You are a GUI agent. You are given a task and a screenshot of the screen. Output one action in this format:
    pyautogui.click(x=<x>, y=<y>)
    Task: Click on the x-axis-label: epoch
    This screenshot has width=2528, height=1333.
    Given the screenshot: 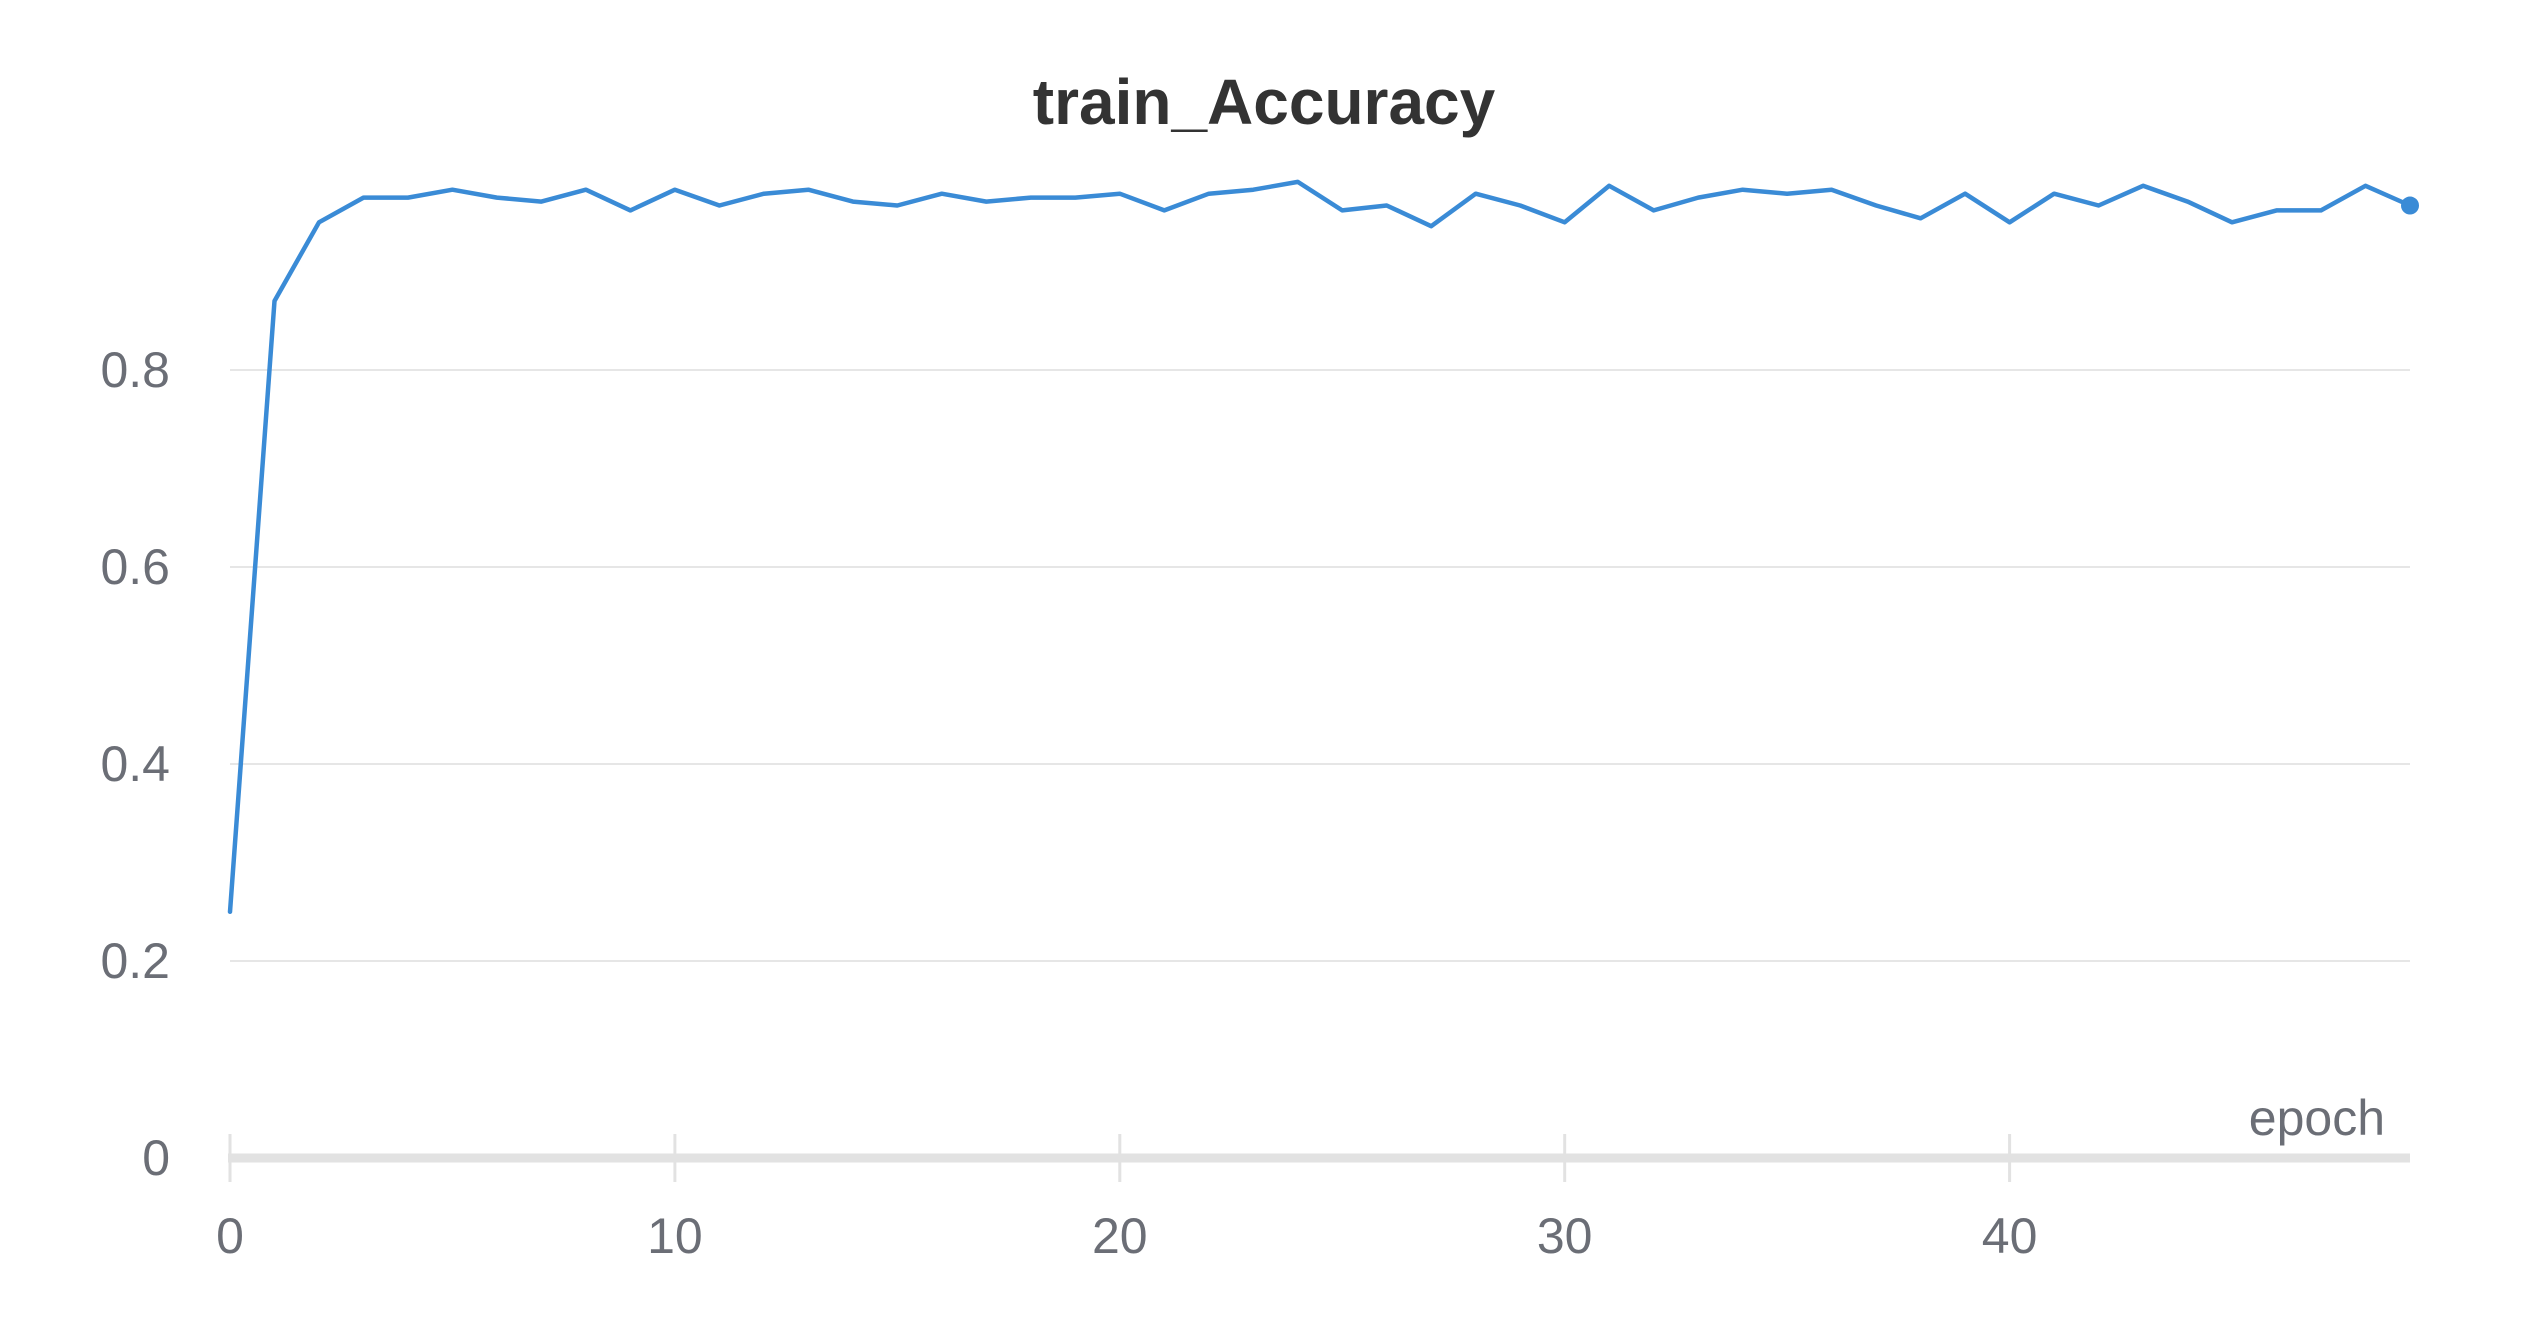 What is the action you would take?
    pyautogui.click(x=2317, y=1118)
    